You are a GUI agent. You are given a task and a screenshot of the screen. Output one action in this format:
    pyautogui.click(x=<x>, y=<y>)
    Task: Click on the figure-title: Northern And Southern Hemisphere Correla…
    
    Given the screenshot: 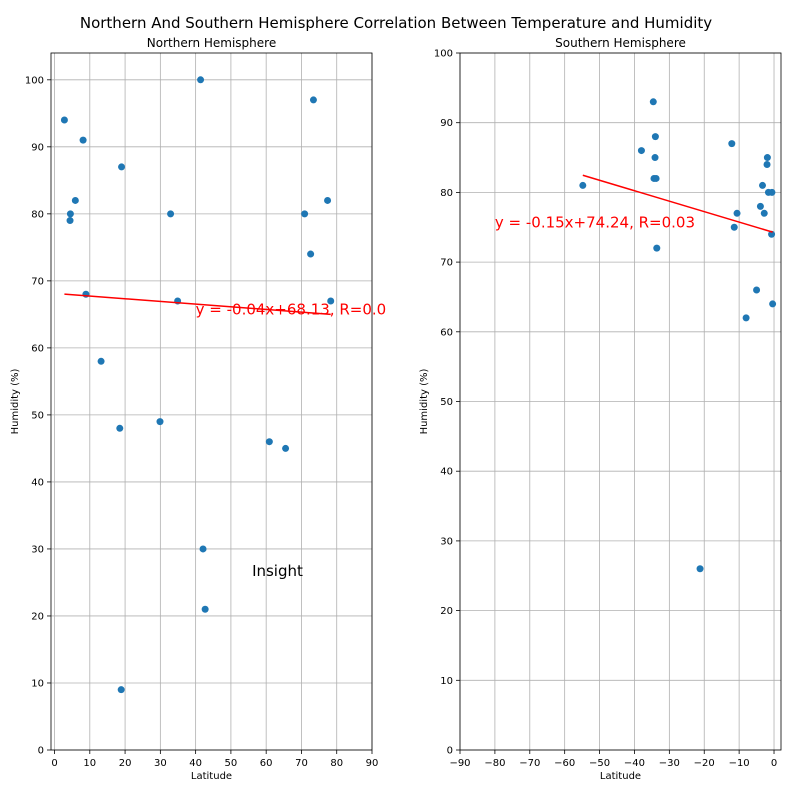 What is the action you would take?
    pyautogui.click(x=396, y=23)
    